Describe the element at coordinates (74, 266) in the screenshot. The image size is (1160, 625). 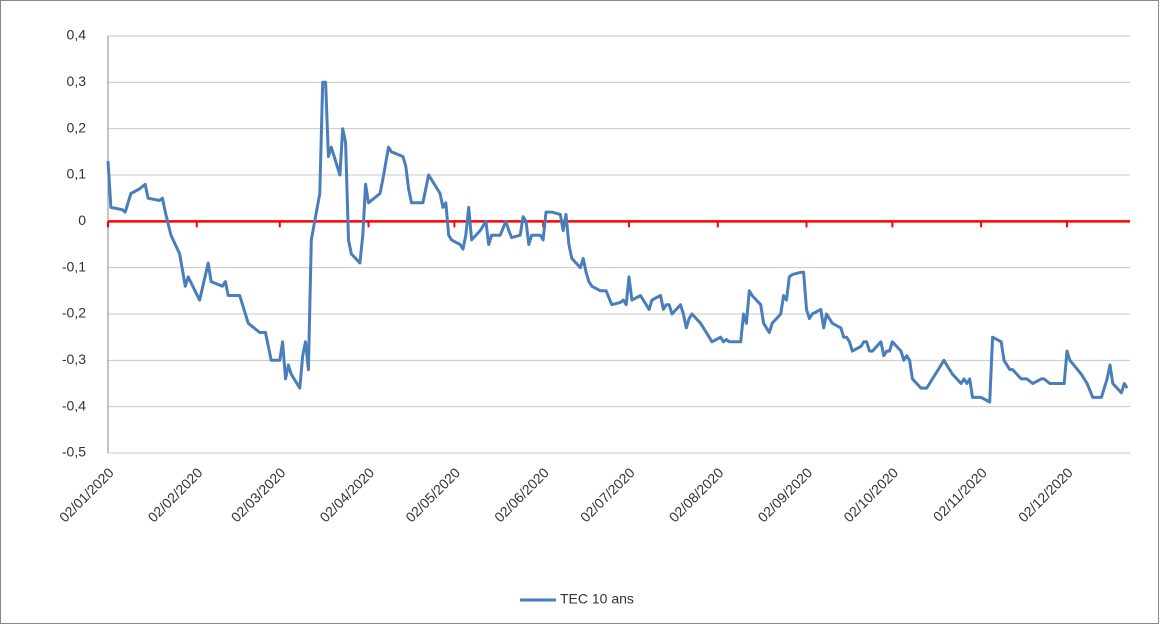
I see `y-tick-label: -0,1` at that location.